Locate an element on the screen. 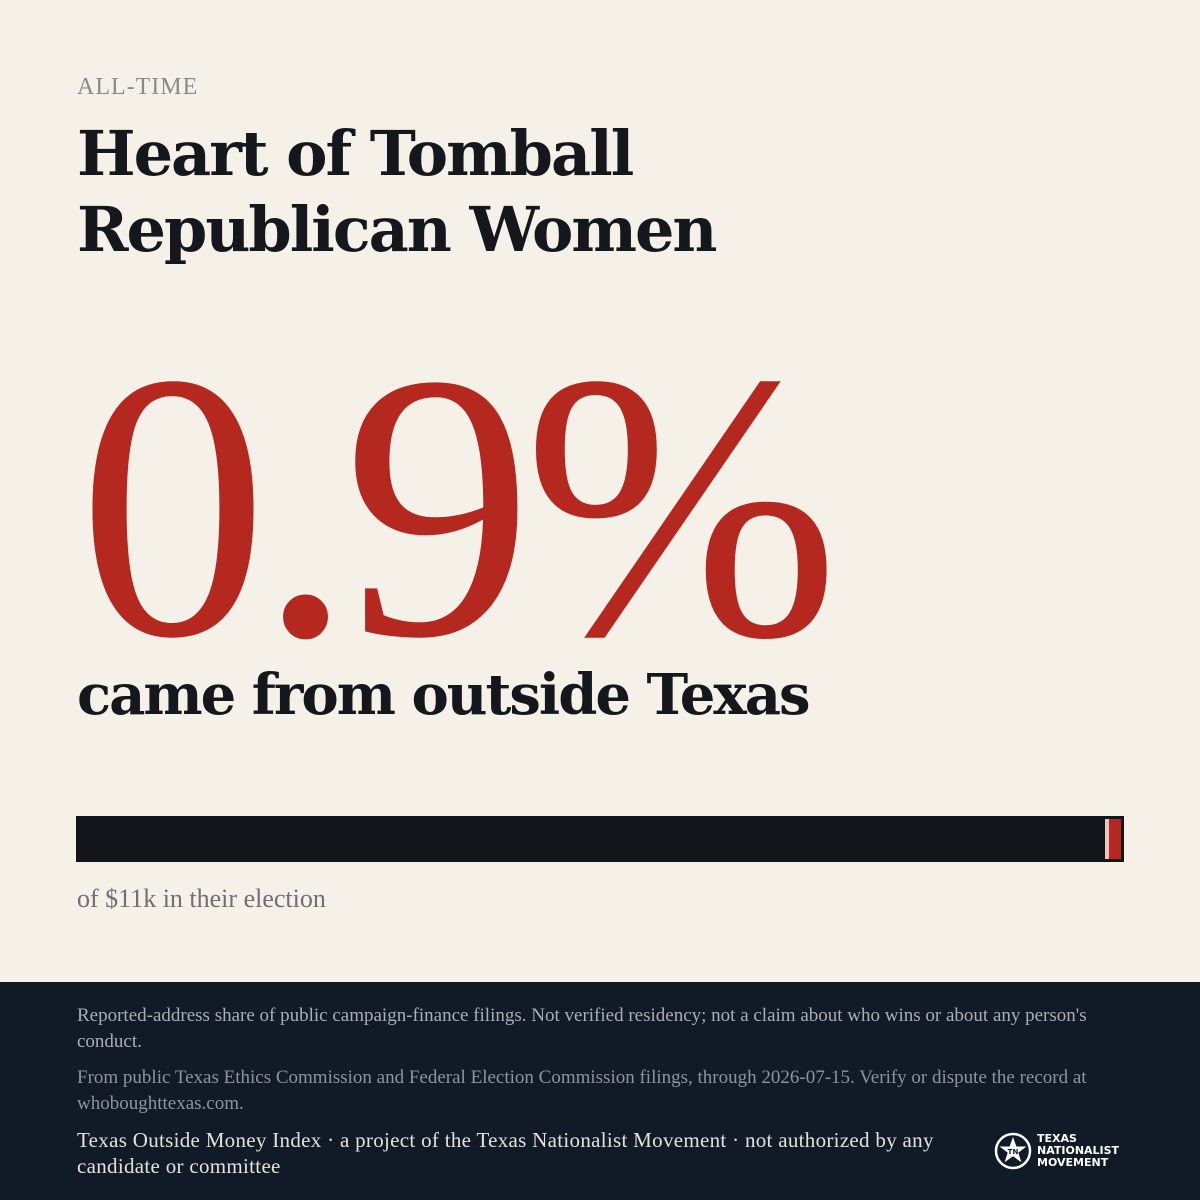 This screenshot has width=1200, height=1200. star-seal-icon: TN is located at coordinates (1013, 1151).